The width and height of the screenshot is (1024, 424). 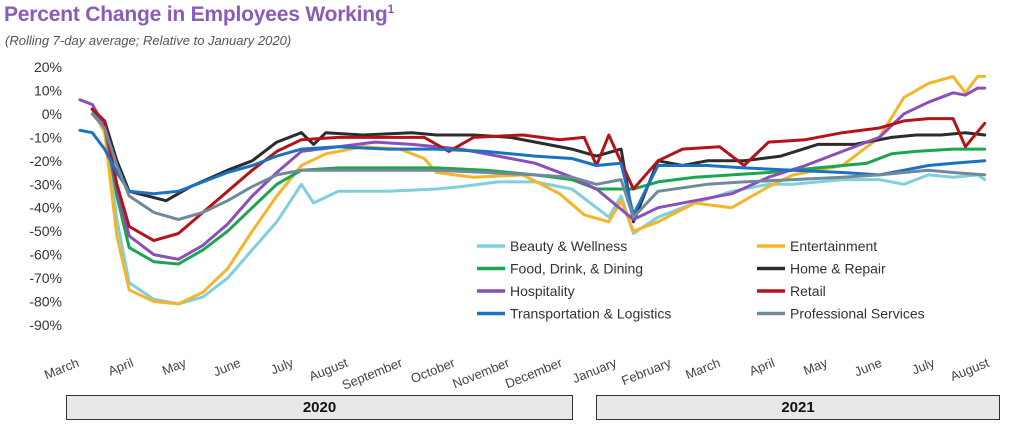 I want to click on y-tick-label: -50%, so click(x=45, y=231).